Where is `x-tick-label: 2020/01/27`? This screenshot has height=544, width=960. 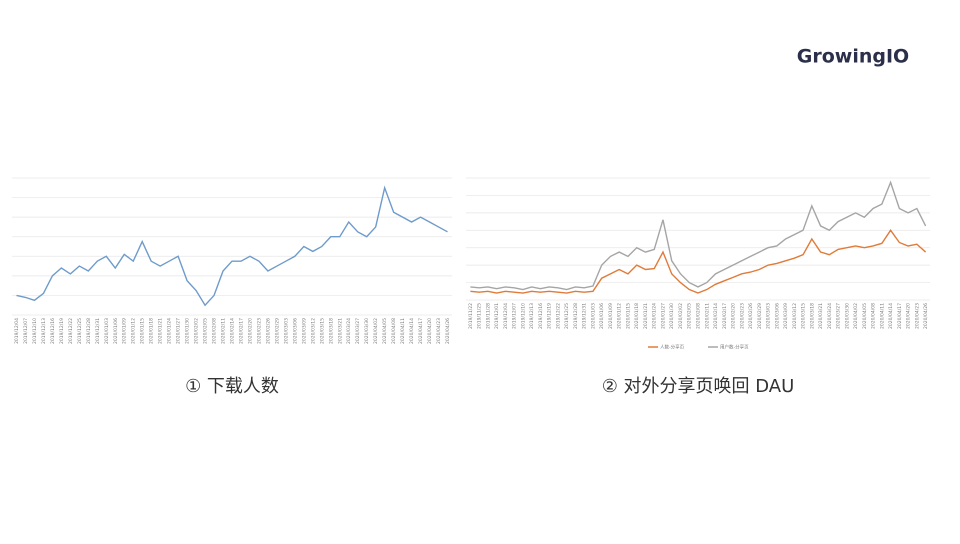 x-tick-label: 2020/01/27 is located at coordinates (663, 316).